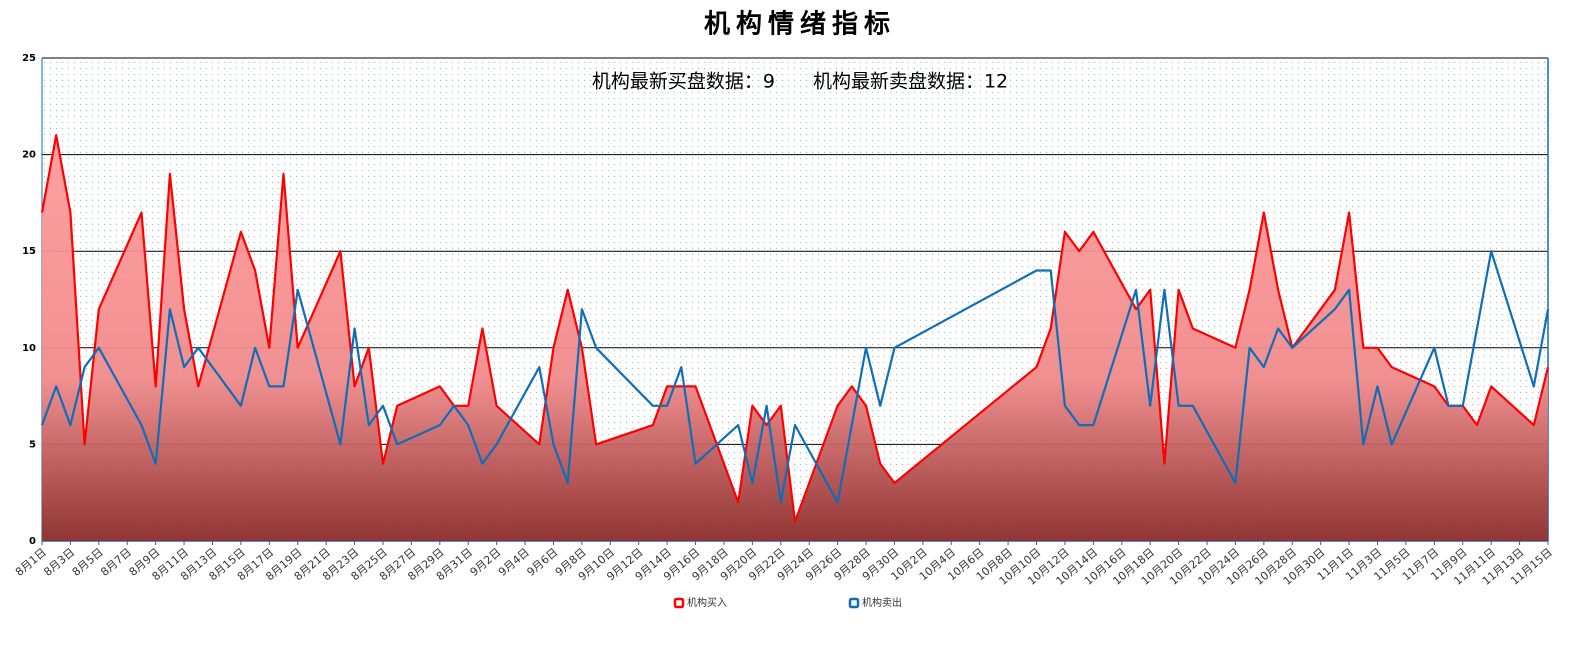  What do you see at coordinates (514, 562) in the screenshot?
I see `x-tick-label: 9月4日` at bounding box center [514, 562].